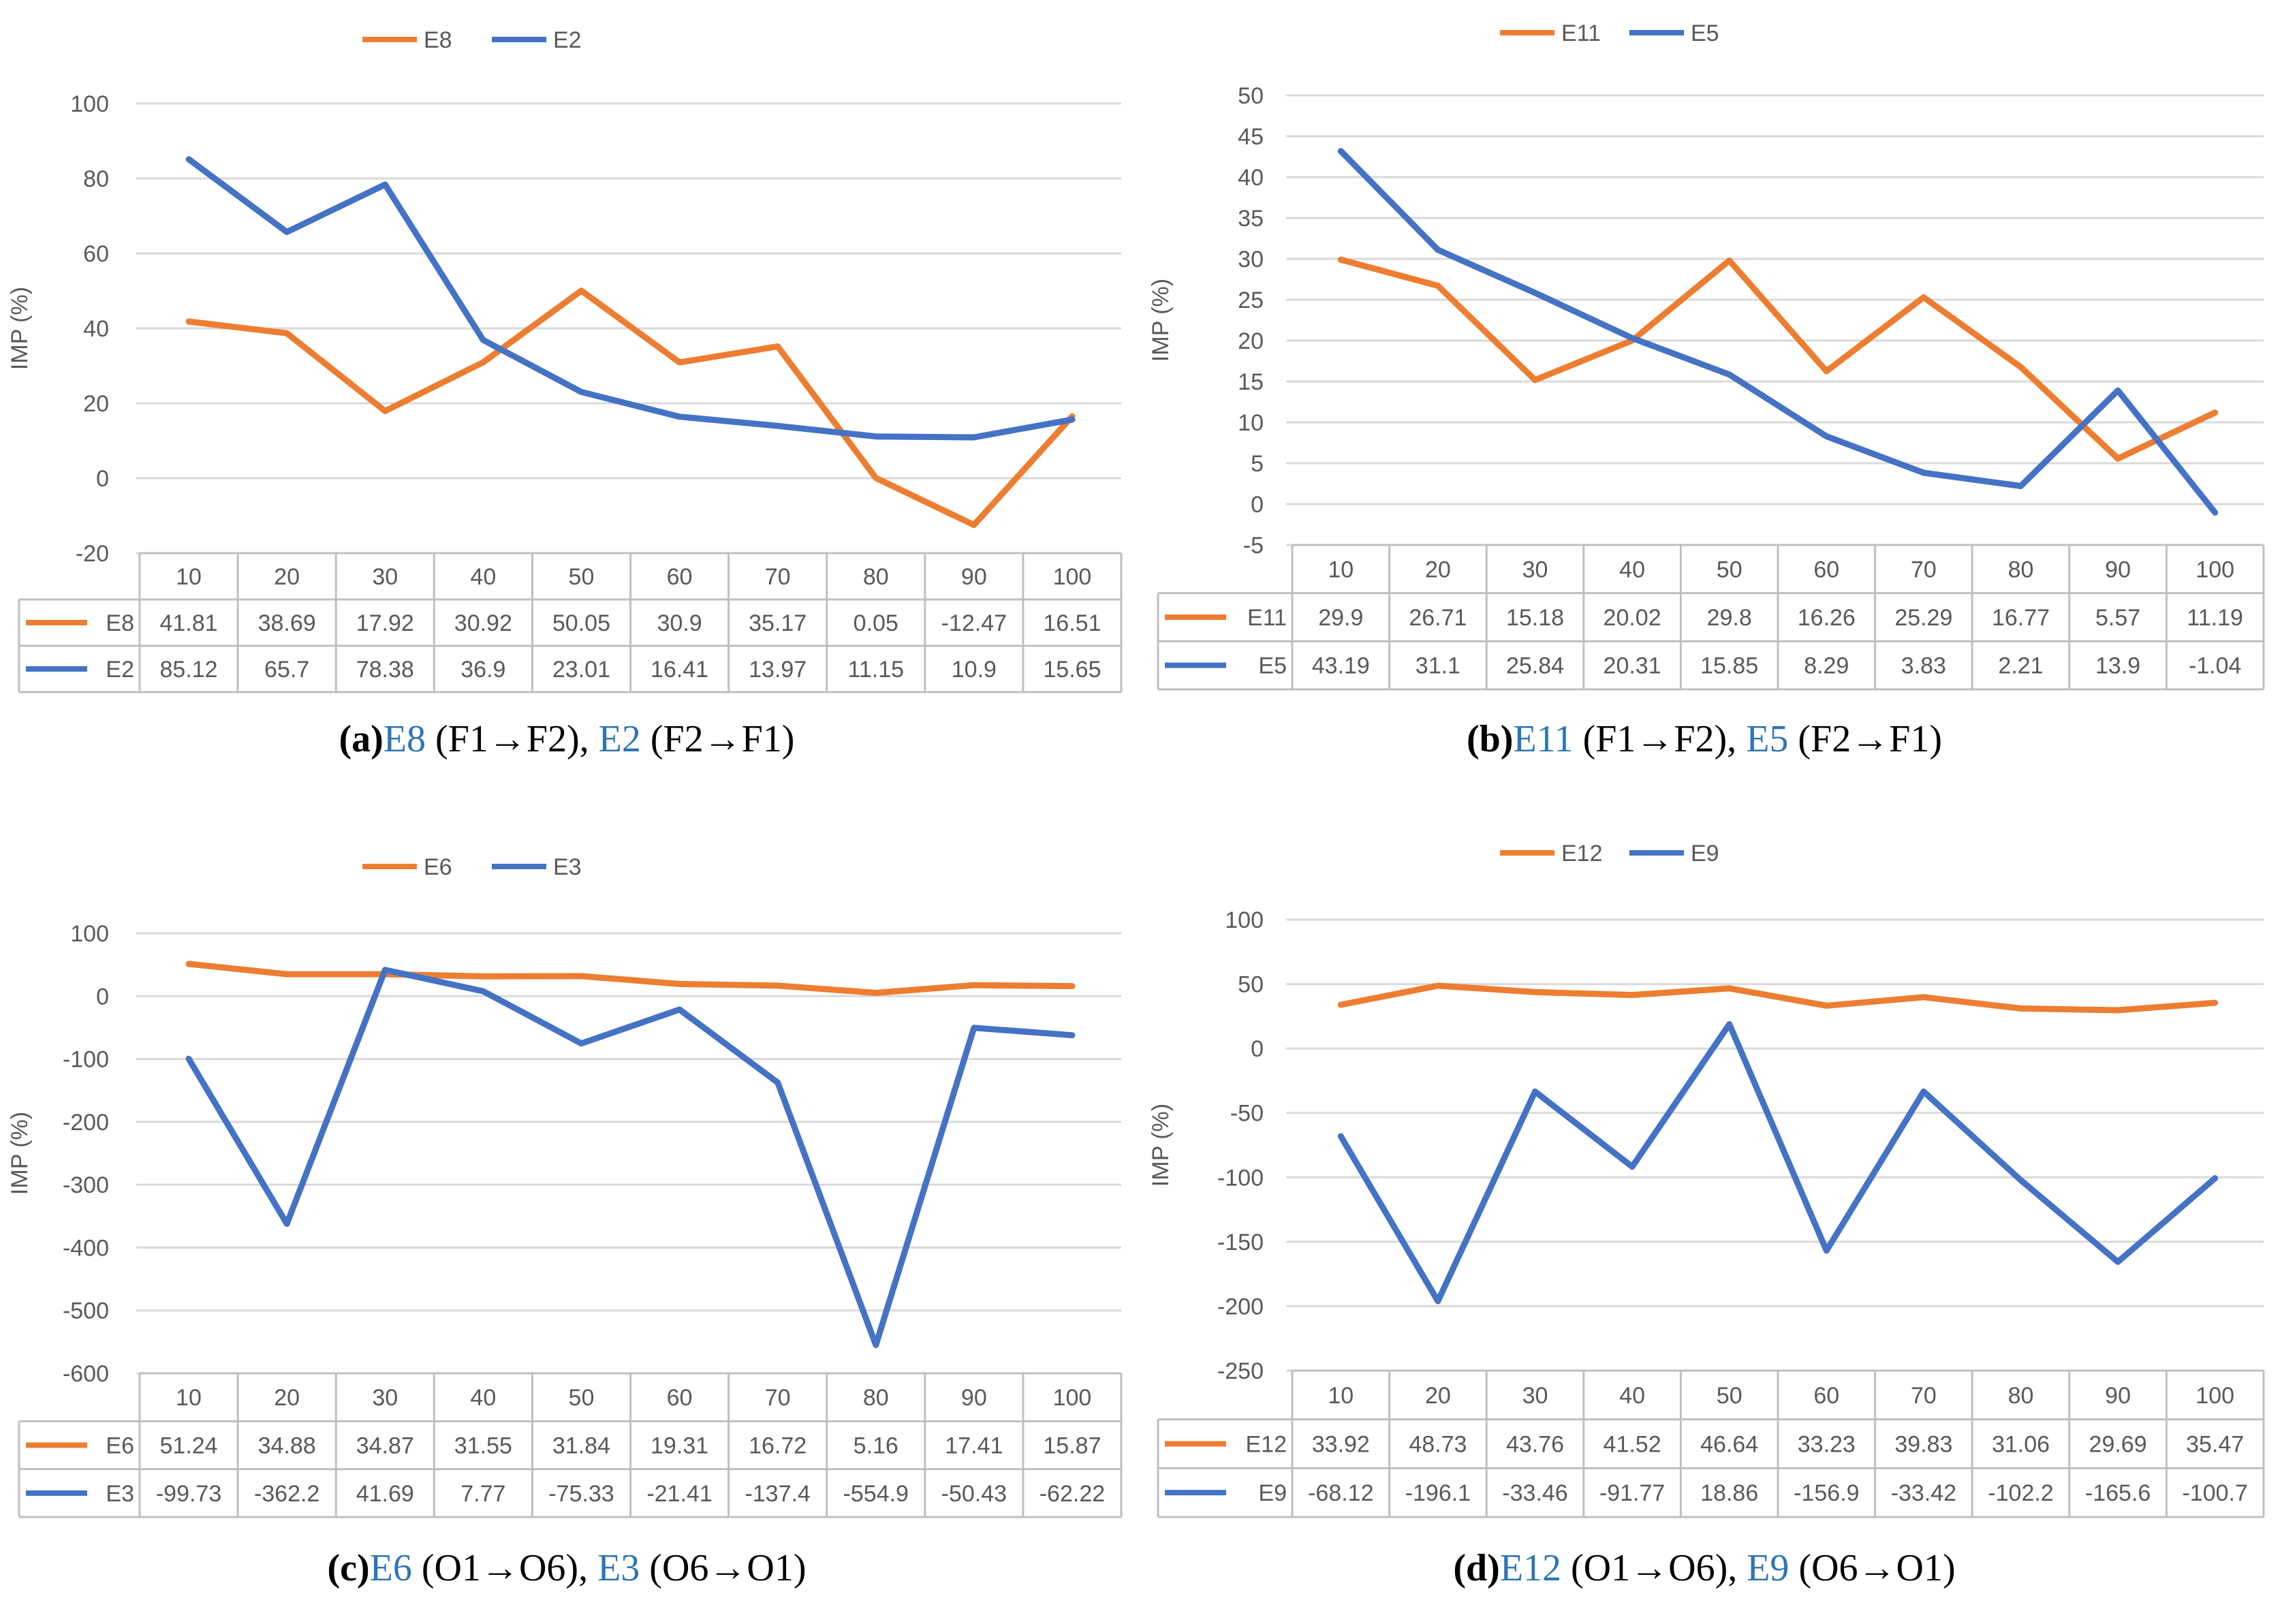 The height and width of the screenshot is (1624, 2282). Describe the element at coordinates (718, 739) in the screenshot. I see `caption-d2: (F2→F1)` at that location.